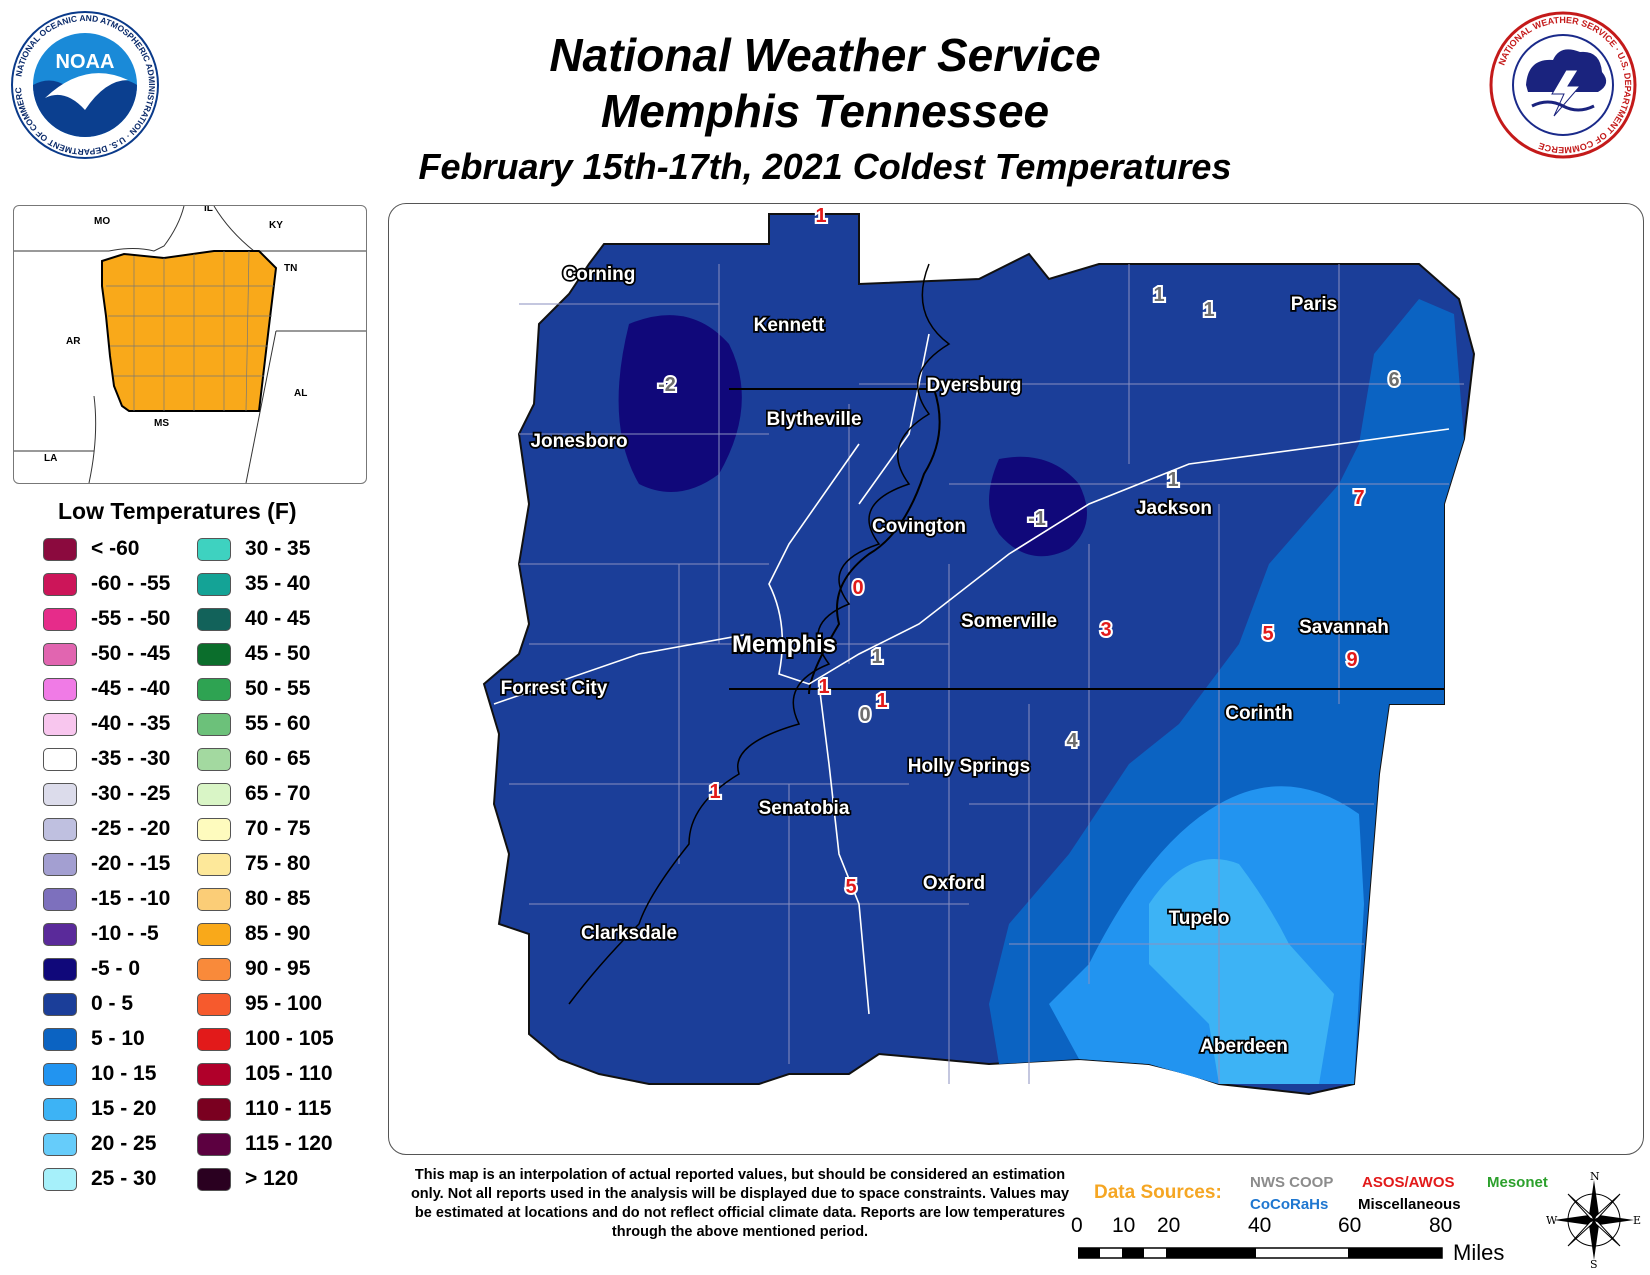  I want to click on legend-item: 0 - 5, so click(88, 1004).